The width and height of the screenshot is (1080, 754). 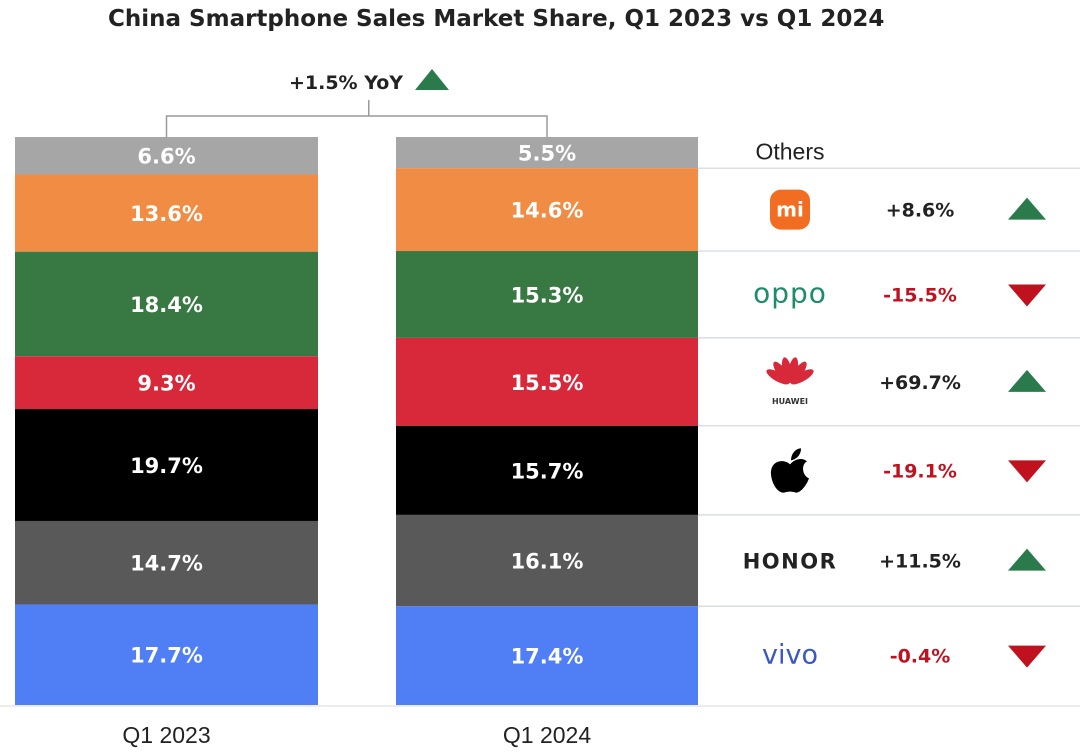 I want to click on bar-honor-q1-2023, so click(x=166, y=562).